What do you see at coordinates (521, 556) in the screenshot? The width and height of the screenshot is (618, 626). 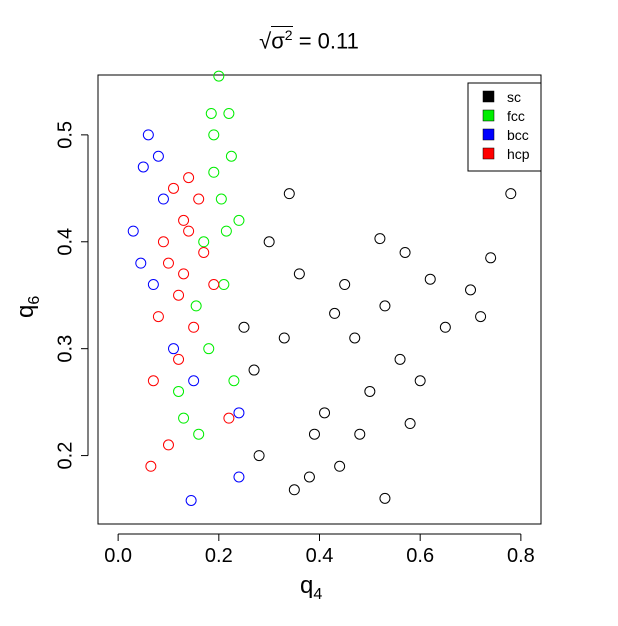 I see `x-tick-label: 0.8` at bounding box center [521, 556].